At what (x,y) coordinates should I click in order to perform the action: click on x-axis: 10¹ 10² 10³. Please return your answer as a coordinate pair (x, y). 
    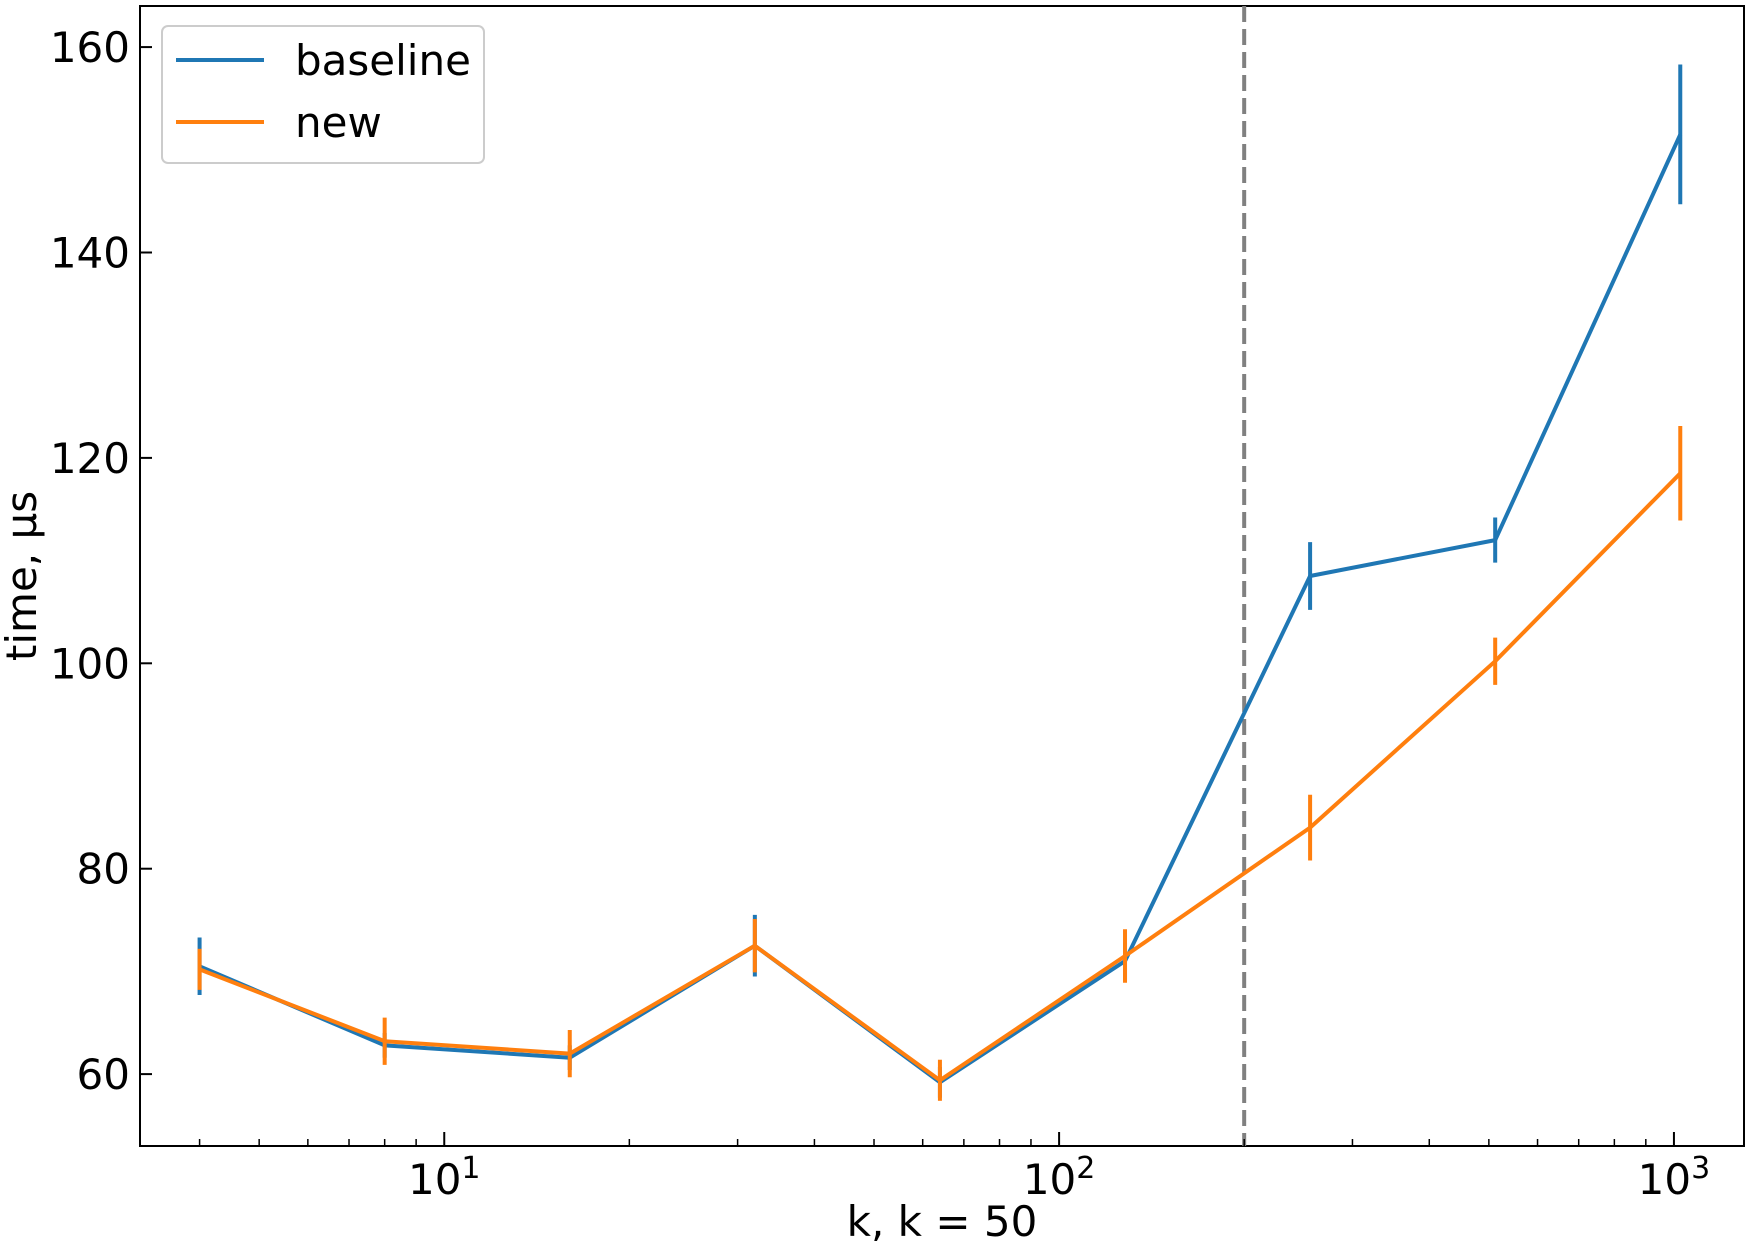
    Looking at the image, I should click on (954, 1168).